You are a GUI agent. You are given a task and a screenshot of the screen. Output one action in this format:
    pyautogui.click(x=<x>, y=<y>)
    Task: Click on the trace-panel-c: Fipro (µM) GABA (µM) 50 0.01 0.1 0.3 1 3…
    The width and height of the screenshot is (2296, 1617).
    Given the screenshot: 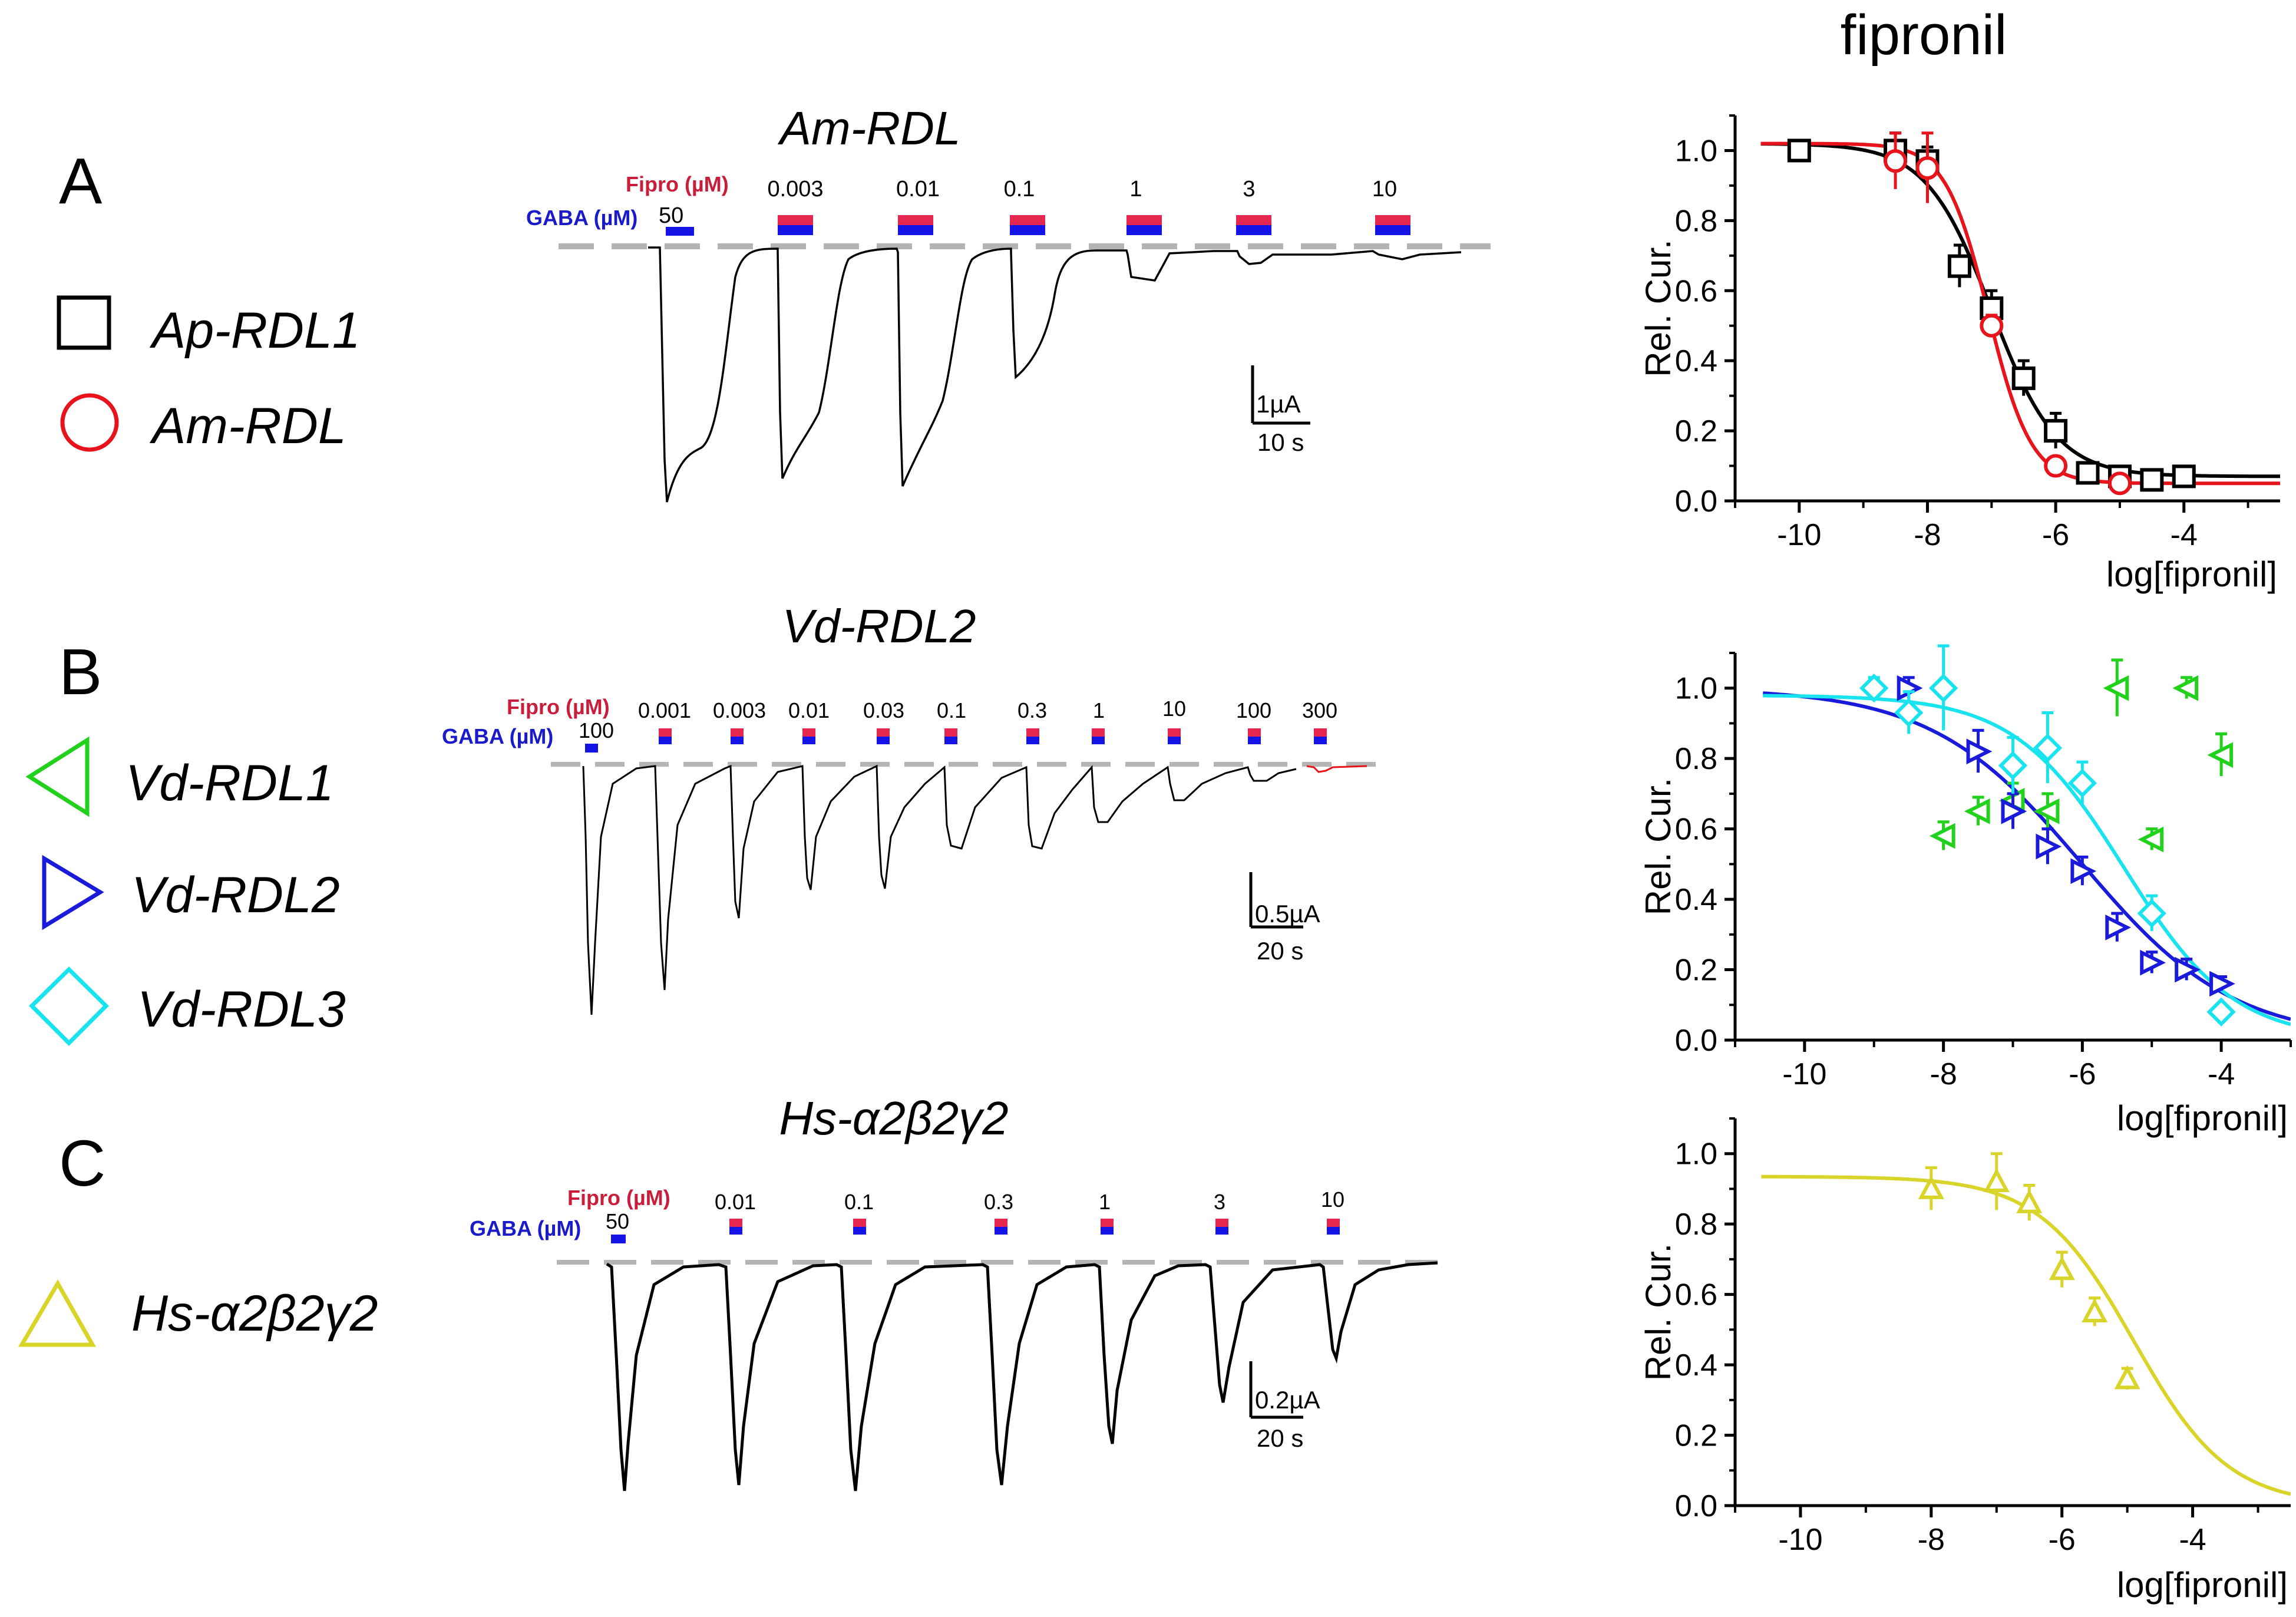 What is the action you would take?
    pyautogui.click(x=959, y=1338)
    